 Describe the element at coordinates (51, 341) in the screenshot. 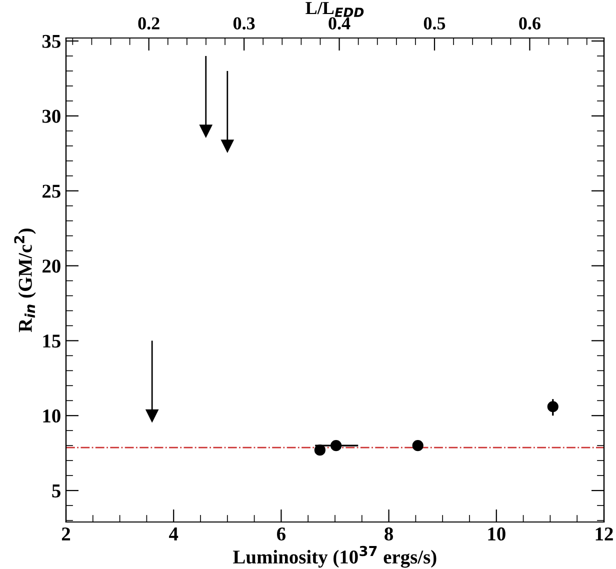

I see `y-tick-label: 15` at that location.